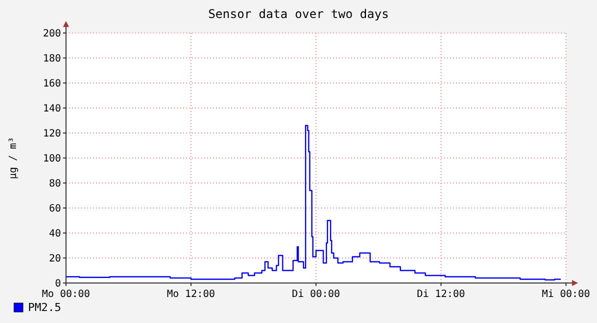  What do you see at coordinates (566, 294) in the screenshot?
I see `x-tick-label: Mi 00:00` at bounding box center [566, 294].